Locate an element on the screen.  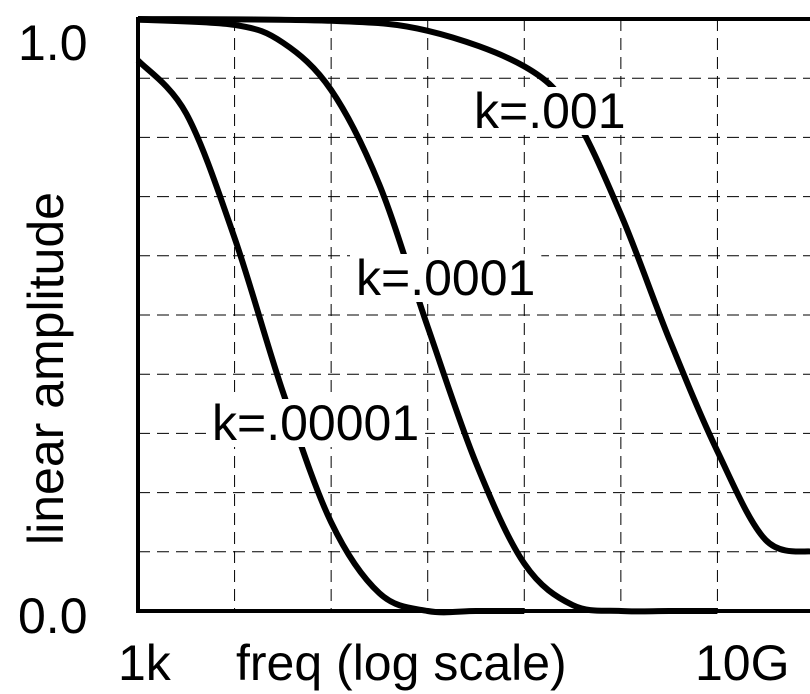
y-tick-label-bottom: 0.0 is located at coordinates (53, 616).